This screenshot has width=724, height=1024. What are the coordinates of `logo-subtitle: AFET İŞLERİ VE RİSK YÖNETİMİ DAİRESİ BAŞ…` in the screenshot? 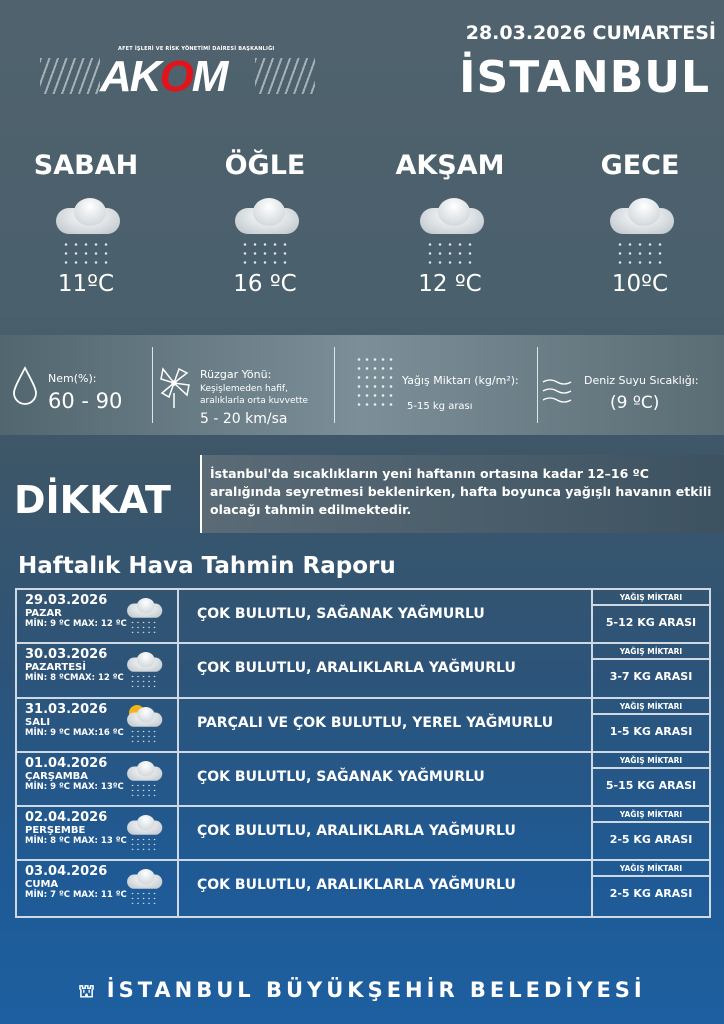 It's located at (196, 49).